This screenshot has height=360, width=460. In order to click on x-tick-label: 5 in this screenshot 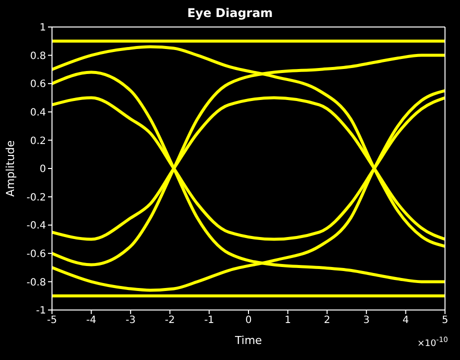, I will do `click(445, 320)`.